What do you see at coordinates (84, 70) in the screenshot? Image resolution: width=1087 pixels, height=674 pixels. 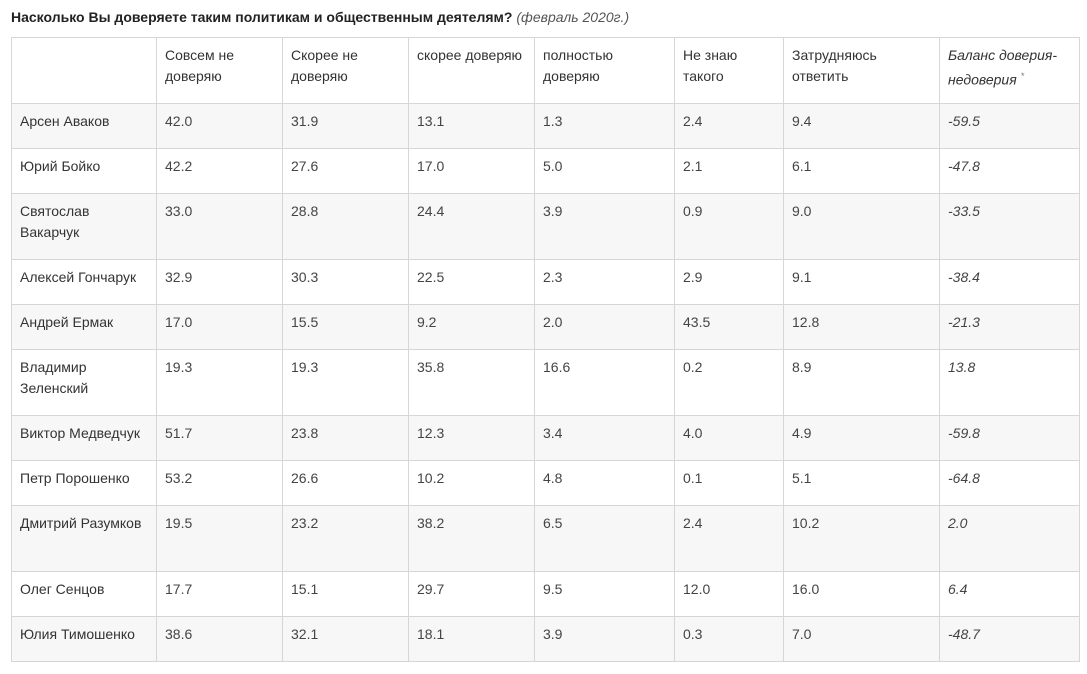 I see `header-cell-name` at bounding box center [84, 70].